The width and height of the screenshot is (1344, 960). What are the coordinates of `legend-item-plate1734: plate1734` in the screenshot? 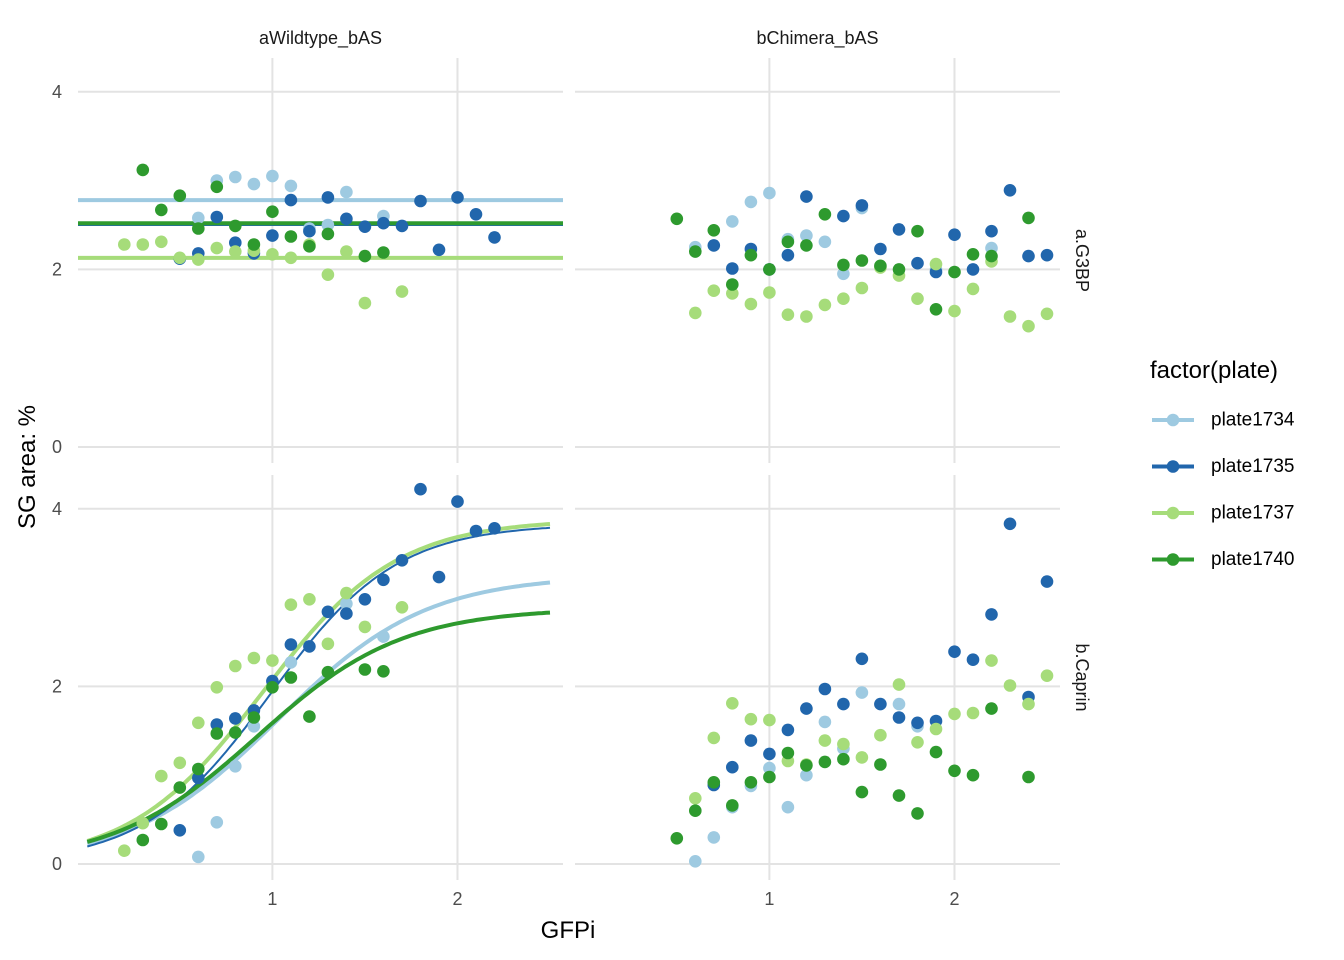 It's located at (1223, 420).